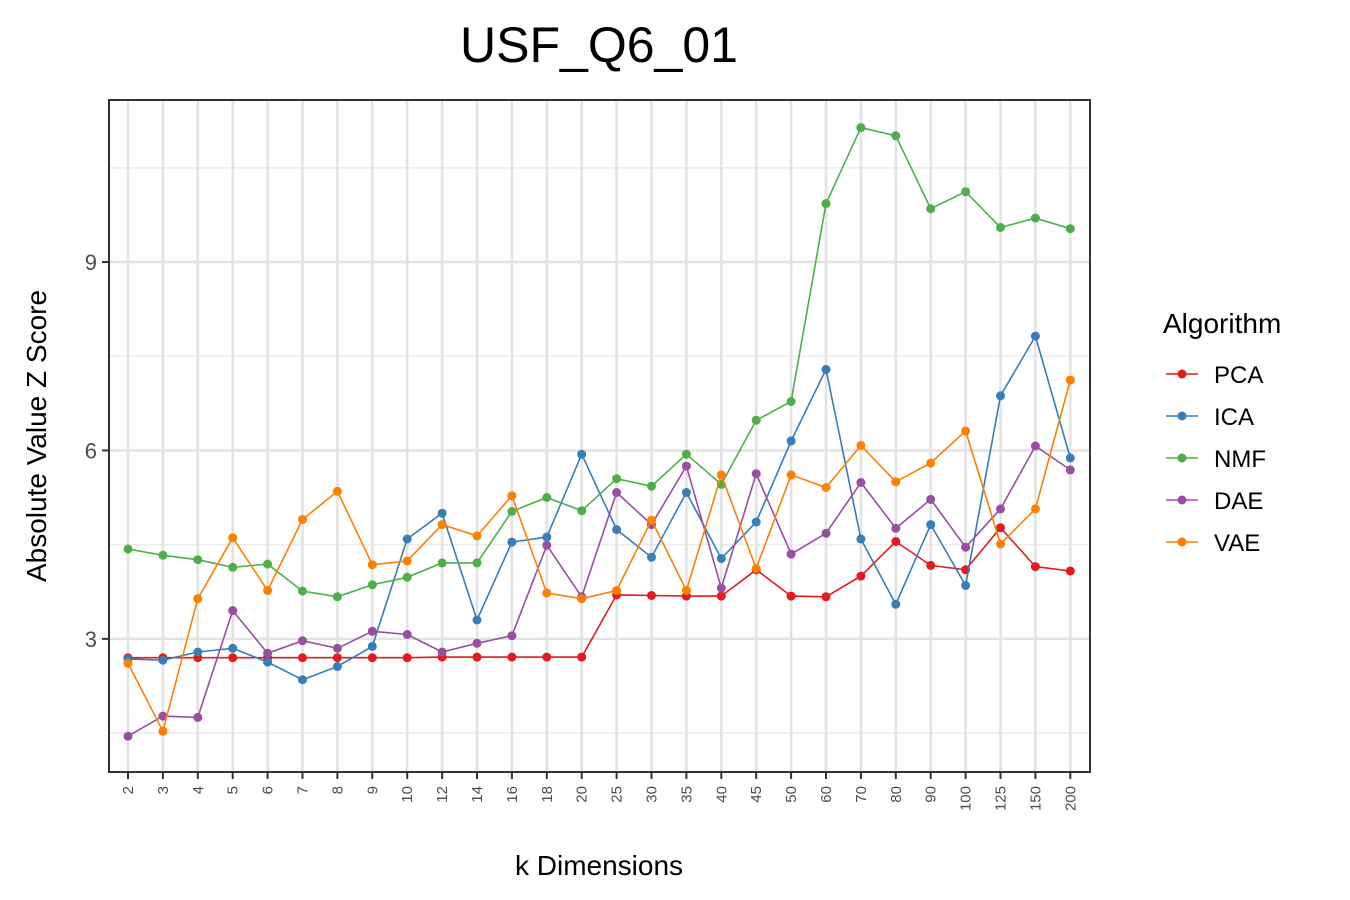  Describe the element at coordinates (268, 790) in the screenshot. I see `x-tick-label: 6` at that location.